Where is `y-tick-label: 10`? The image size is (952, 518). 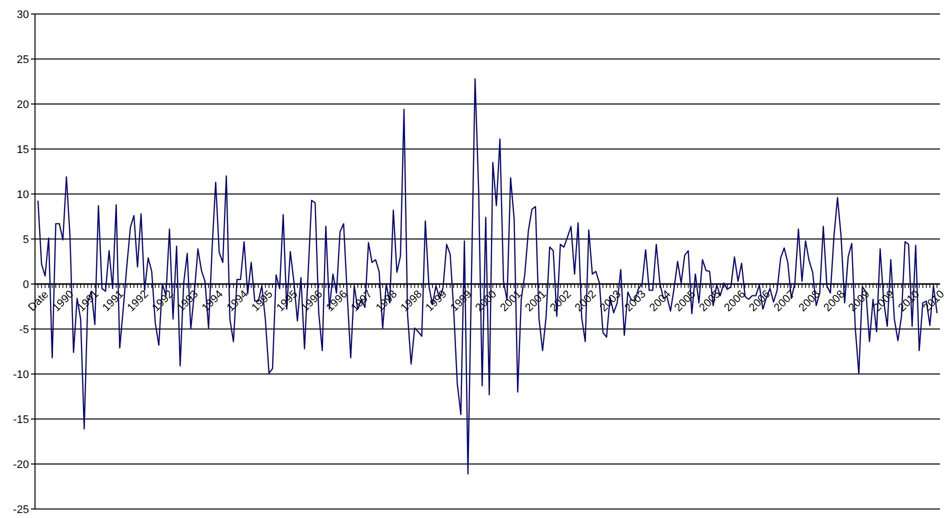
y-tick-label: 10 is located at coordinates (22, 194).